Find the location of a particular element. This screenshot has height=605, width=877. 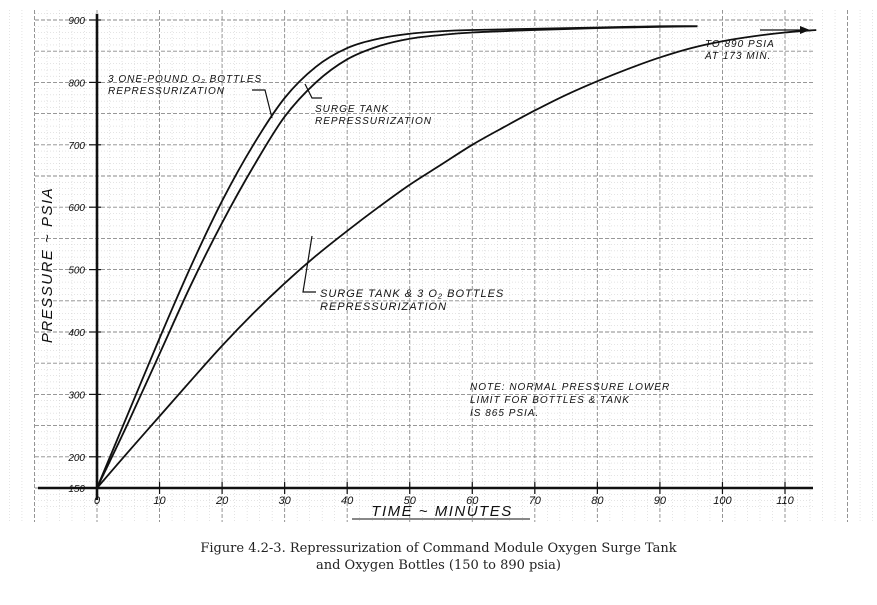

x-tick-label: 40 is located at coordinates (347, 501).